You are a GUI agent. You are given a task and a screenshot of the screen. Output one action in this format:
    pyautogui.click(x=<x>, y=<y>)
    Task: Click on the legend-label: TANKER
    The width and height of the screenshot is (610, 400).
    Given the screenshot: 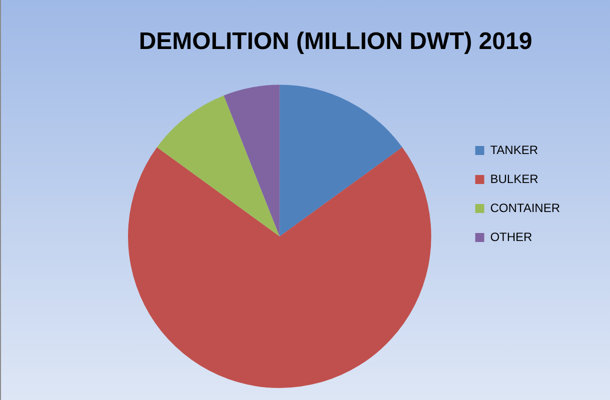 What is the action you would take?
    pyautogui.click(x=514, y=149)
    